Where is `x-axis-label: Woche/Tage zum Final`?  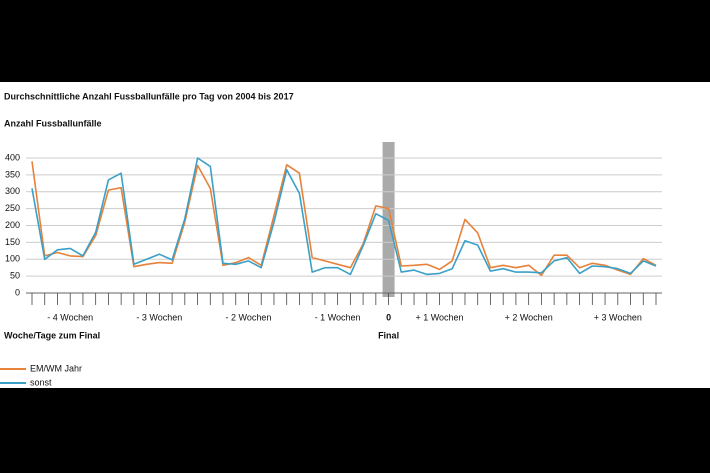 x-axis-label: Woche/Tage zum Final is located at coordinates (52, 335).